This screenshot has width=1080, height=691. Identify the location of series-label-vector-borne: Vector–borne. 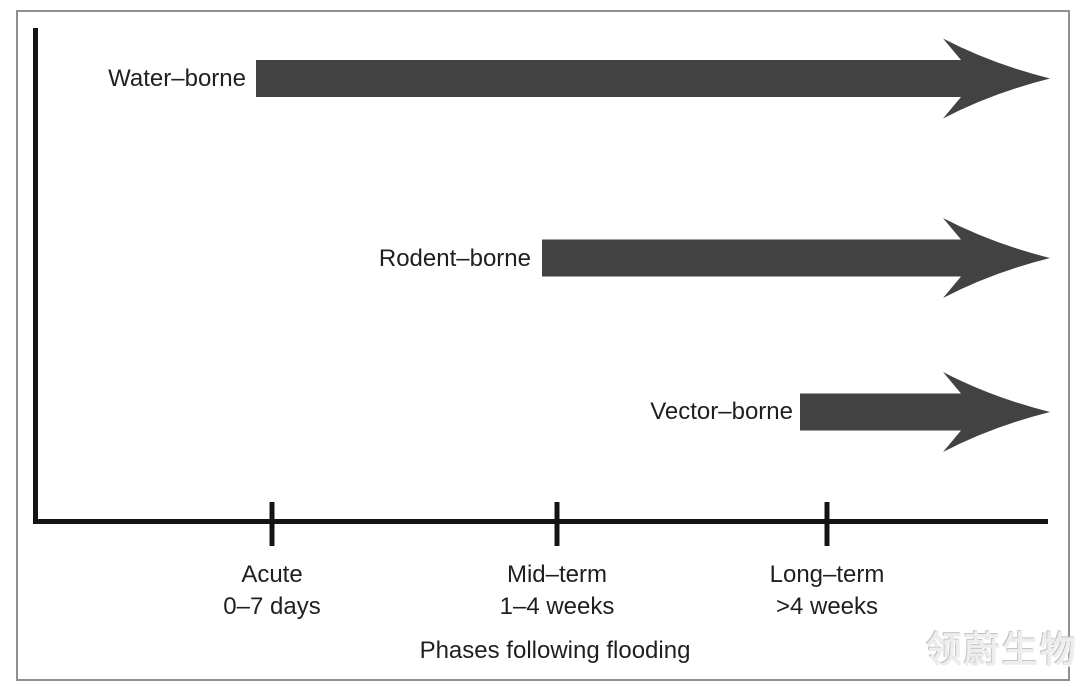
(721, 411).